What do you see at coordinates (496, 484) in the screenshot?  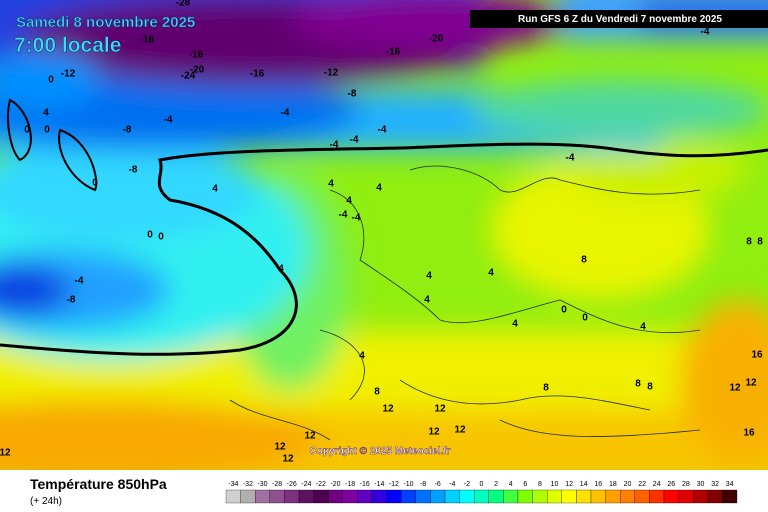 I see `scale-label: 2` at bounding box center [496, 484].